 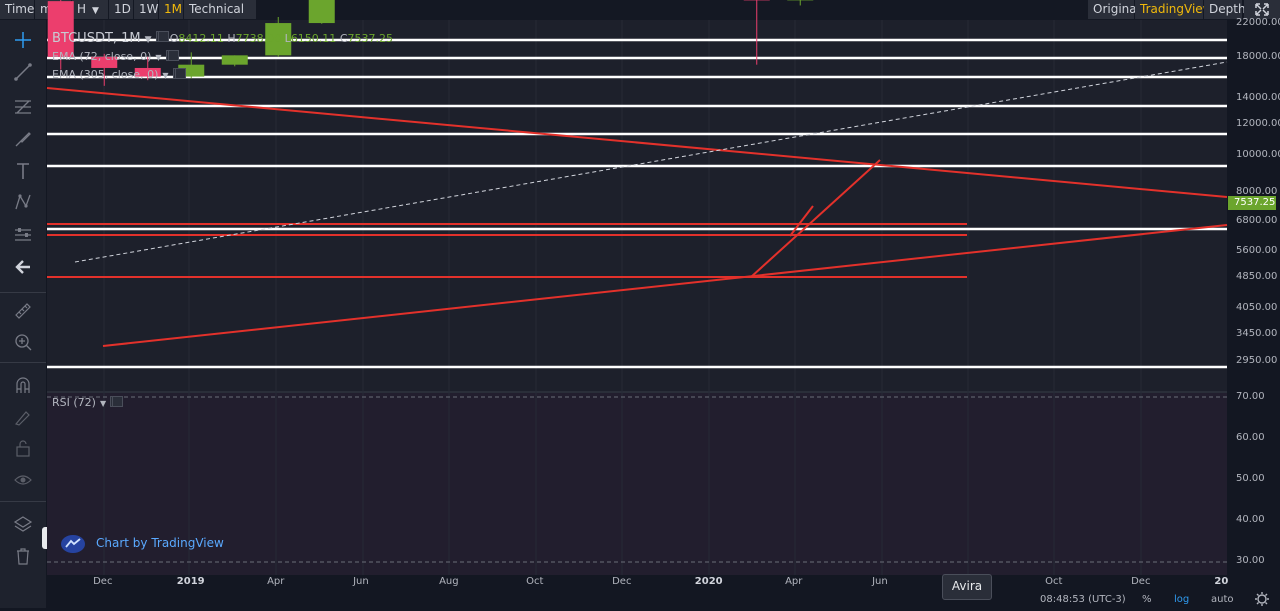 I want to click on ema-305-label: EMA (305, close, 0), so click(x=105, y=74).